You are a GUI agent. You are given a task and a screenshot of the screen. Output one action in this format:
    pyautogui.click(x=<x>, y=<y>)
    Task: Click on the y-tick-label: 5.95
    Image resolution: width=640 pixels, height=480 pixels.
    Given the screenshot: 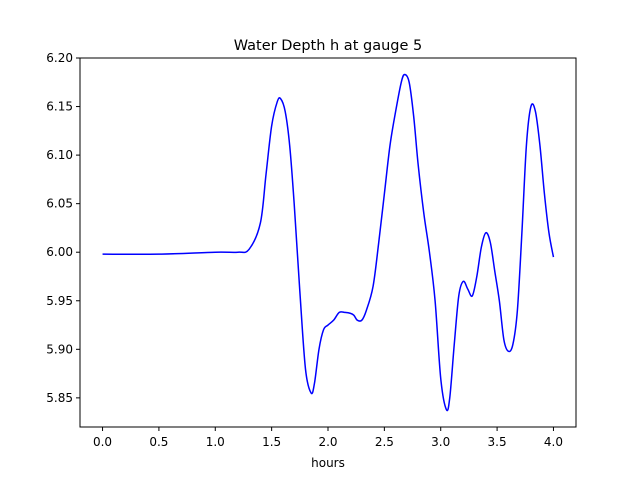 What is the action you would take?
    pyautogui.click(x=59, y=301)
    